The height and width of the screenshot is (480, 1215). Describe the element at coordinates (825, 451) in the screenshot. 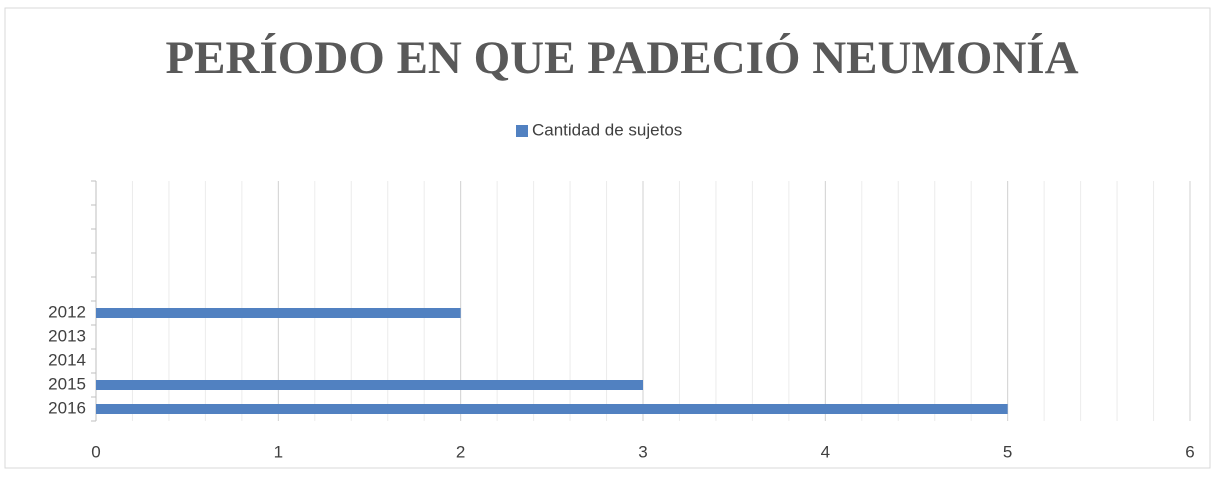

I see `x-tick-label: 4` at that location.